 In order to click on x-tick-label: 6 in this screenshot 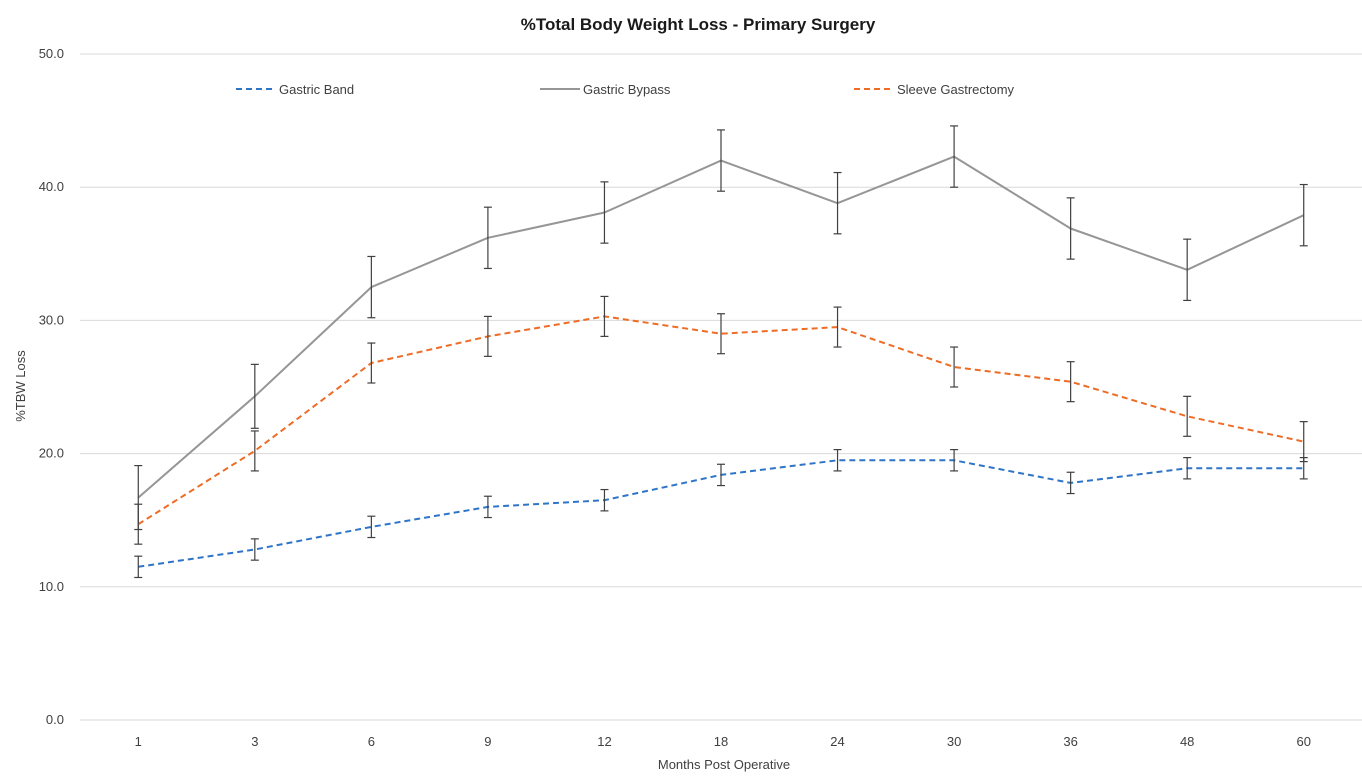, I will do `click(371, 741)`.